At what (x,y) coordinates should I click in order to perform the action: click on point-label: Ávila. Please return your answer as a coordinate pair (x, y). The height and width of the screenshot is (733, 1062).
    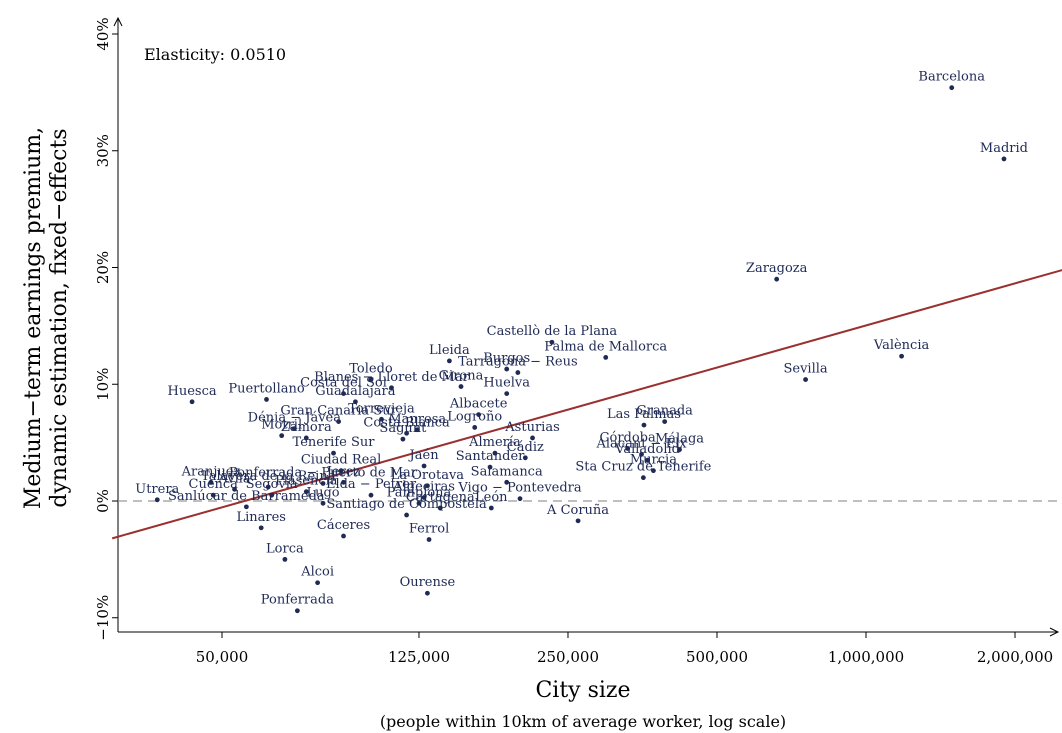
    Looking at the image, I should click on (234, 478).